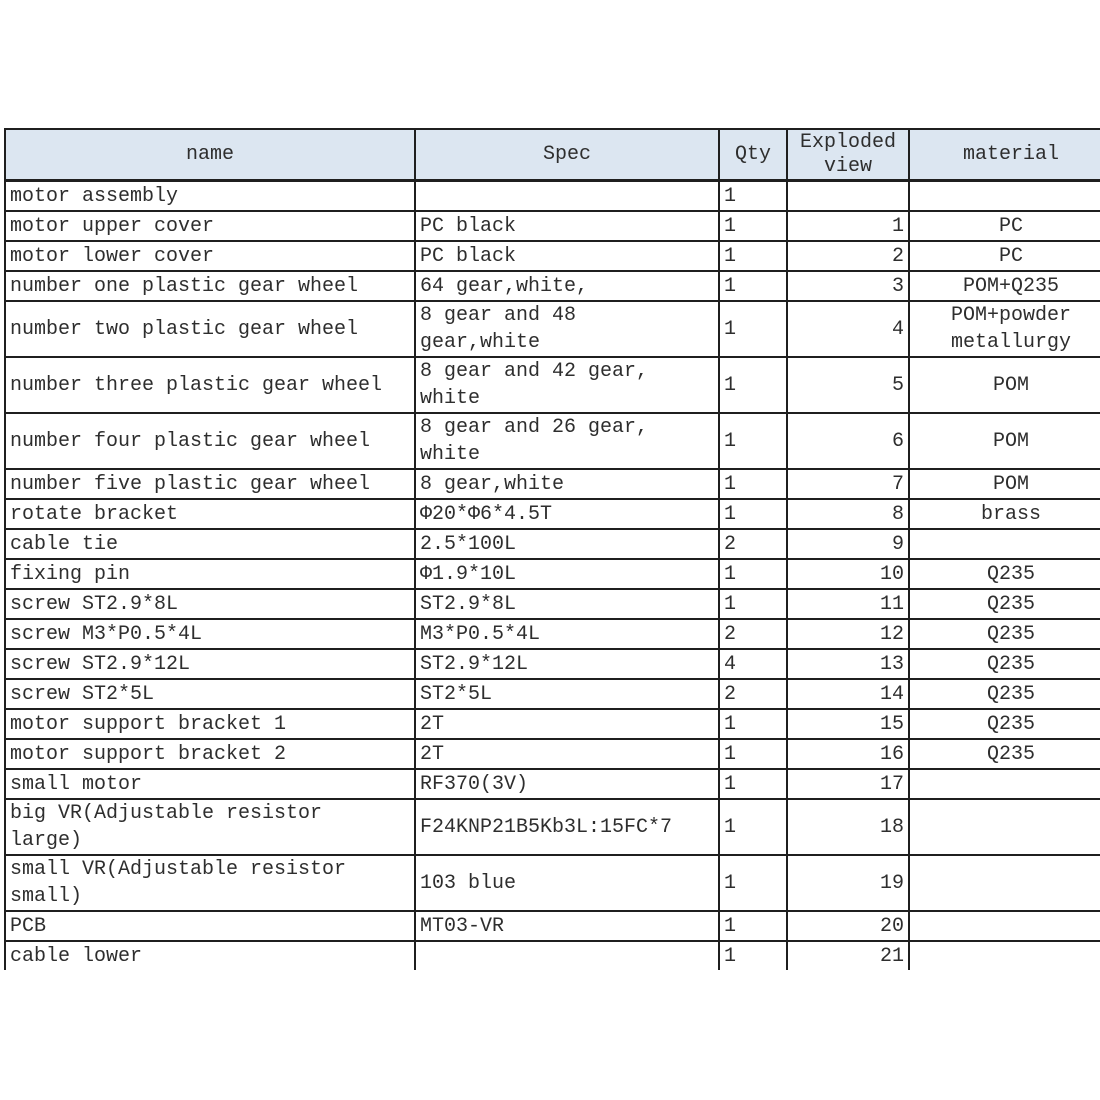 The width and height of the screenshot is (1100, 1100). What do you see at coordinates (210, 955) in the screenshot?
I see `cell-name: cable lower` at bounding box center [210, 955].